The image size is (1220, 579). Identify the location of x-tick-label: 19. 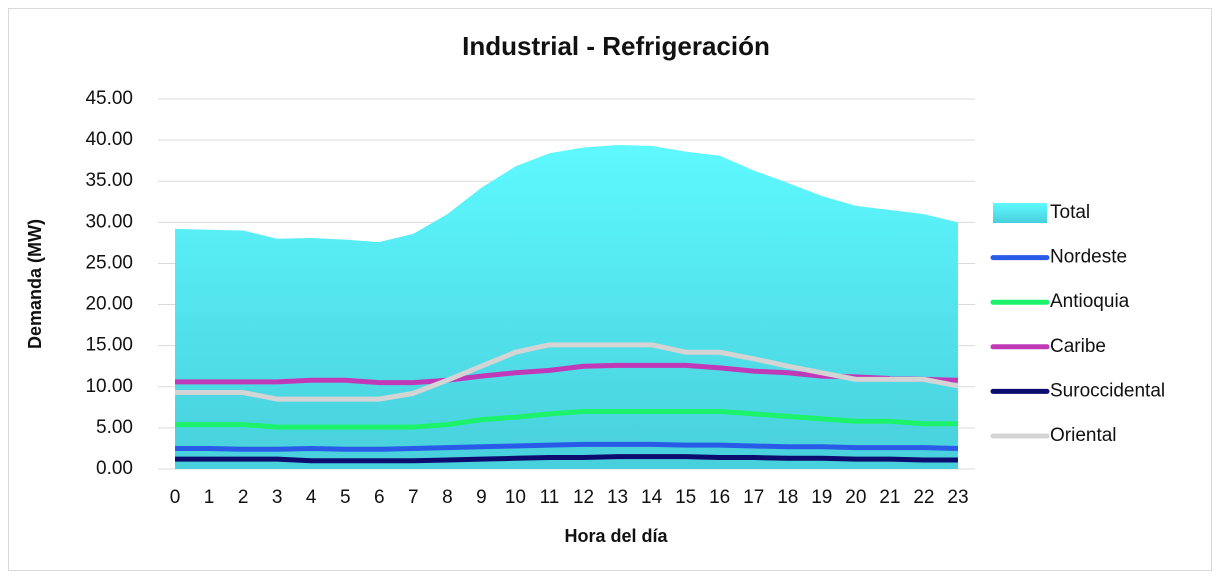
(821, 497).